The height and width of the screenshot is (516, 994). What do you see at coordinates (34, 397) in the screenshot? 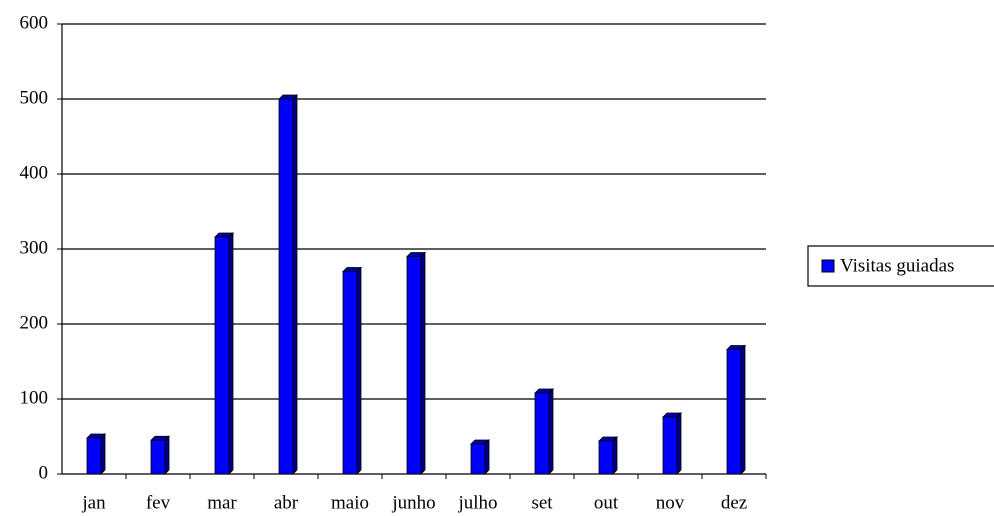
I see `y-tick-label: 100` at bounding box center [34, 397].